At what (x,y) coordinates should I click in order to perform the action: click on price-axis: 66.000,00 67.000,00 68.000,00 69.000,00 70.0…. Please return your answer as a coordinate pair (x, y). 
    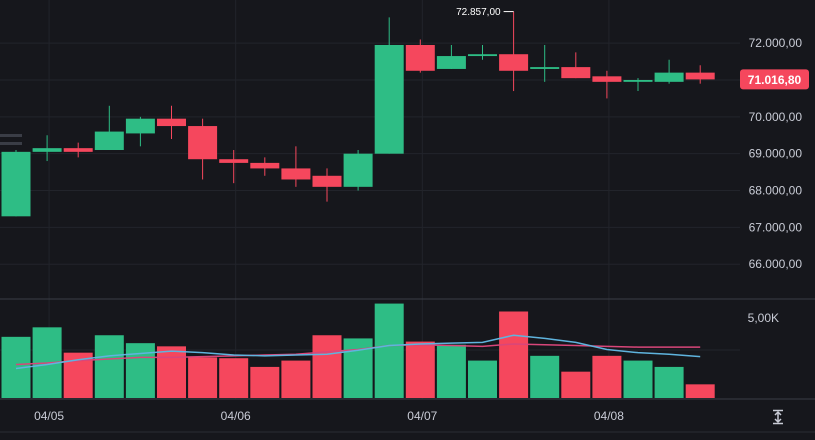
    Looking at the image, I should click on (776, 153).